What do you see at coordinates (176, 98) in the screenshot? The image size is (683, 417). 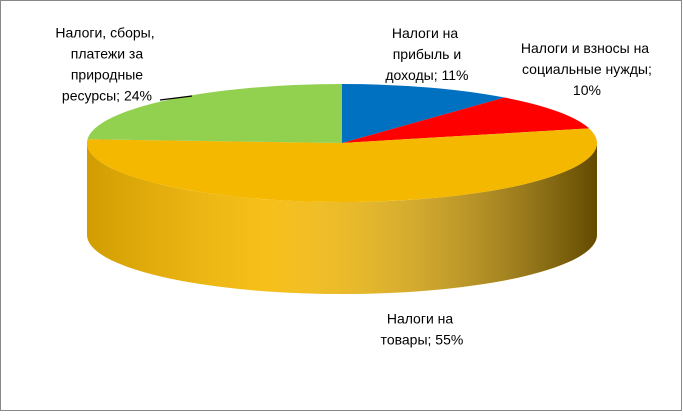 I see `leader-line` at bounding box center [176, 98].